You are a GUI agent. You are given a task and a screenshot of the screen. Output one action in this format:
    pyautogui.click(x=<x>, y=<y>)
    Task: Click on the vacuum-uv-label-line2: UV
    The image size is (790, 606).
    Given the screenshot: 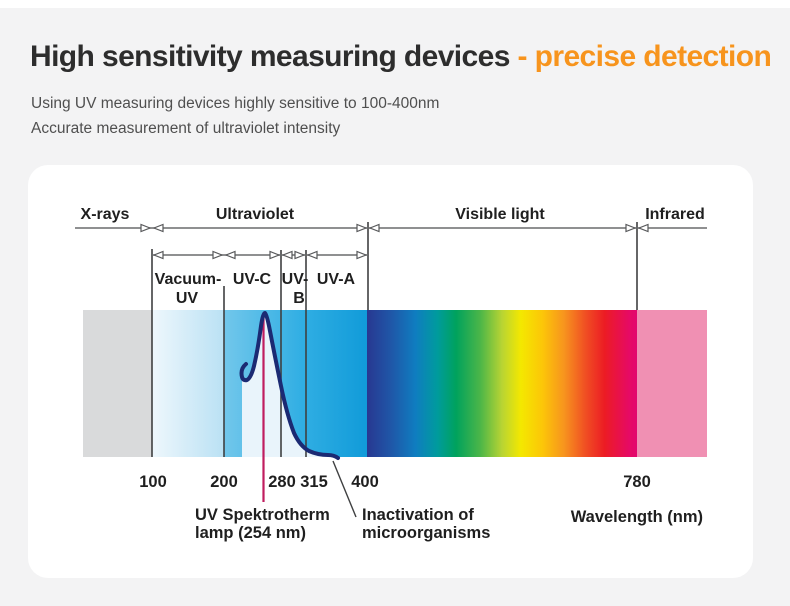 What is the action you would take?
    pyautogui.click(x=187, y=298)
    